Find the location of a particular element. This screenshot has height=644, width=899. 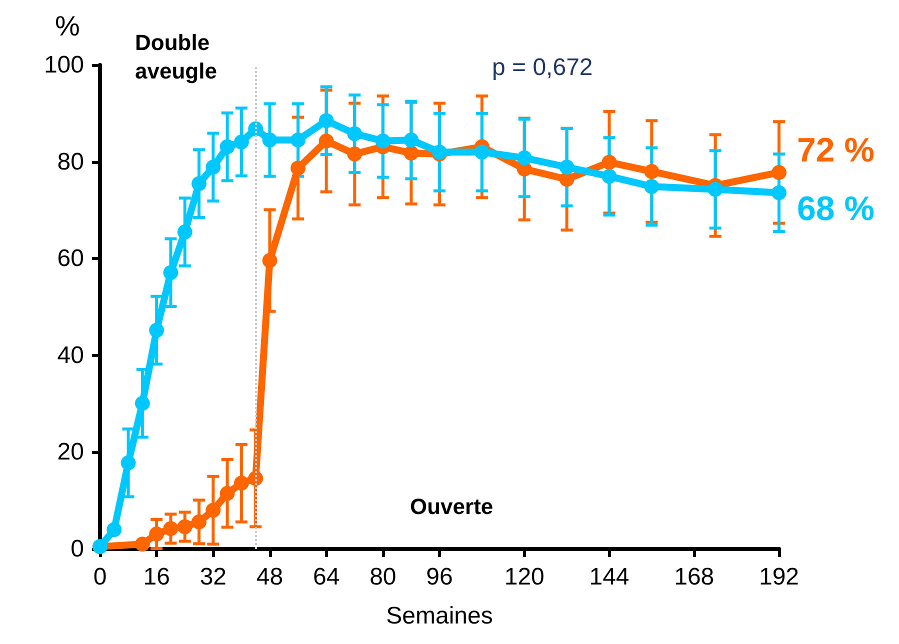

x-tick-label: 144 is located at coordinates (609, 577).